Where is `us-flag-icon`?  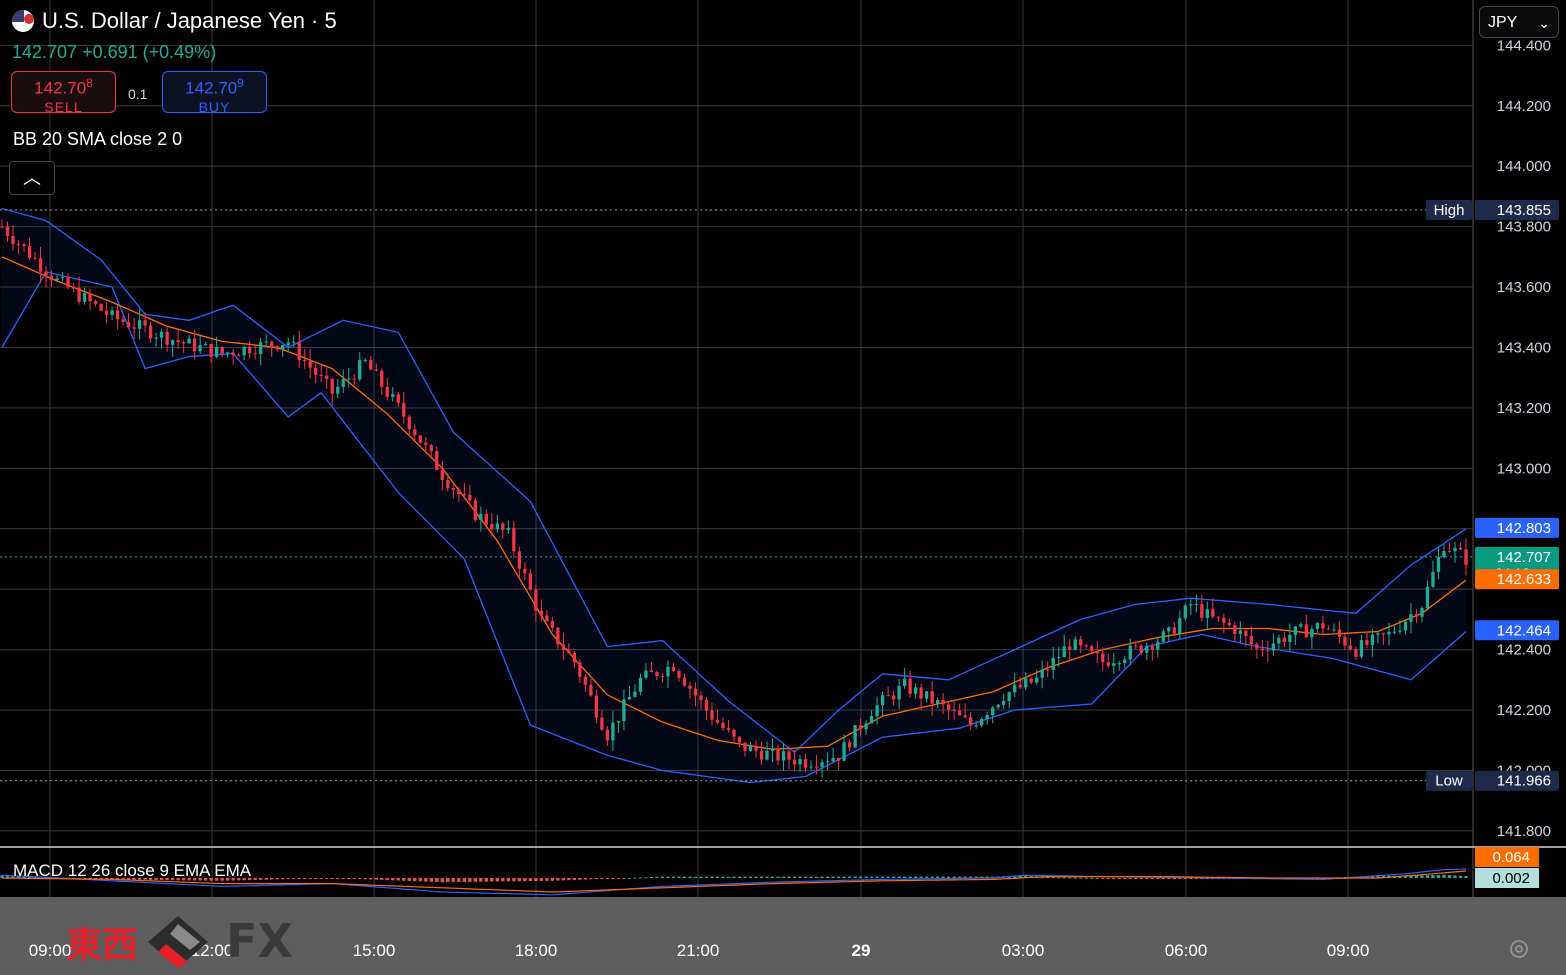 us-flag-icon is located at coordinates (23, 21).